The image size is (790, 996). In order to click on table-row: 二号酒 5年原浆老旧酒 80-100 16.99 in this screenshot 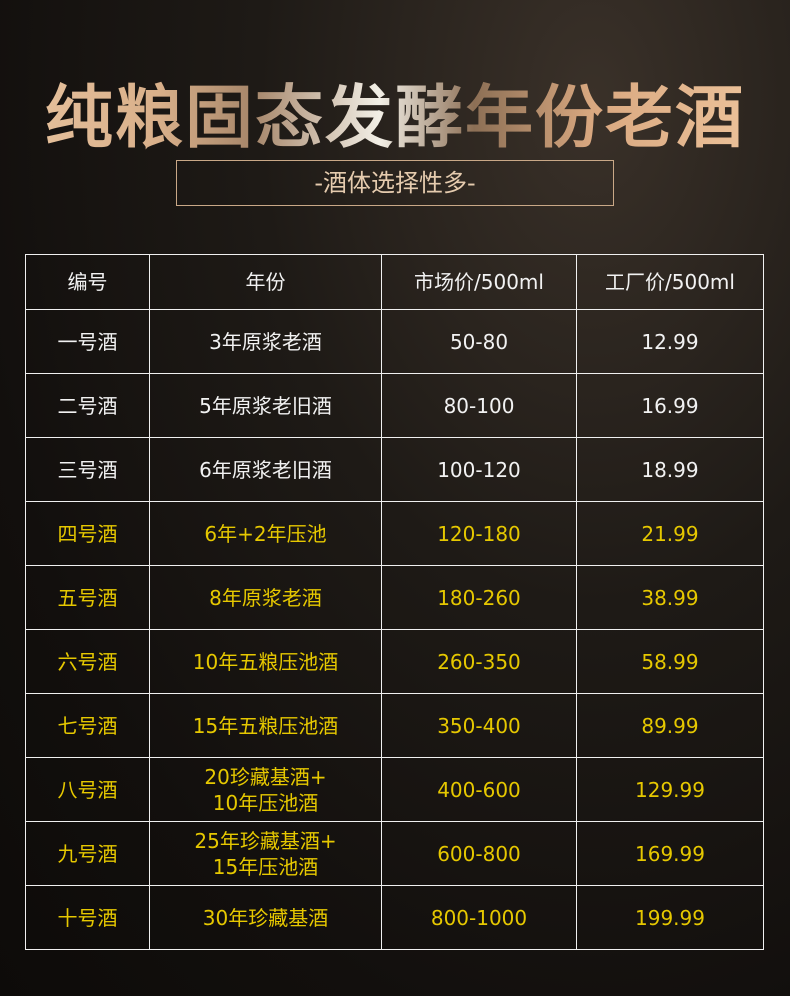, I will do `click(394, 405)`.